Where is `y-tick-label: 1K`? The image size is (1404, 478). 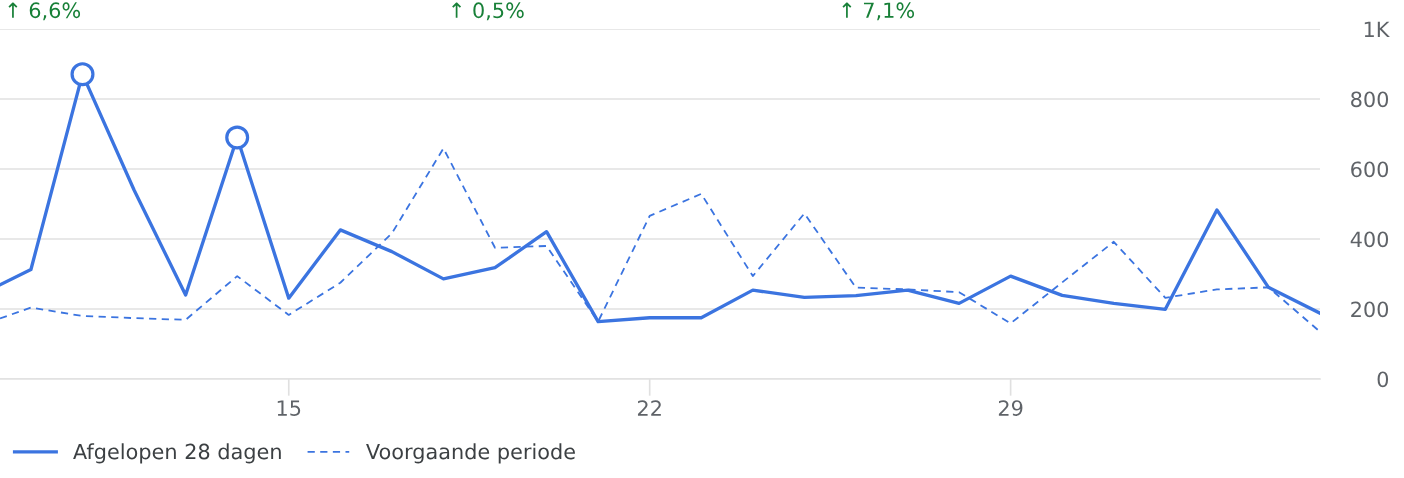
y-tick-label: 1K is located at coordinates (1377, 29).